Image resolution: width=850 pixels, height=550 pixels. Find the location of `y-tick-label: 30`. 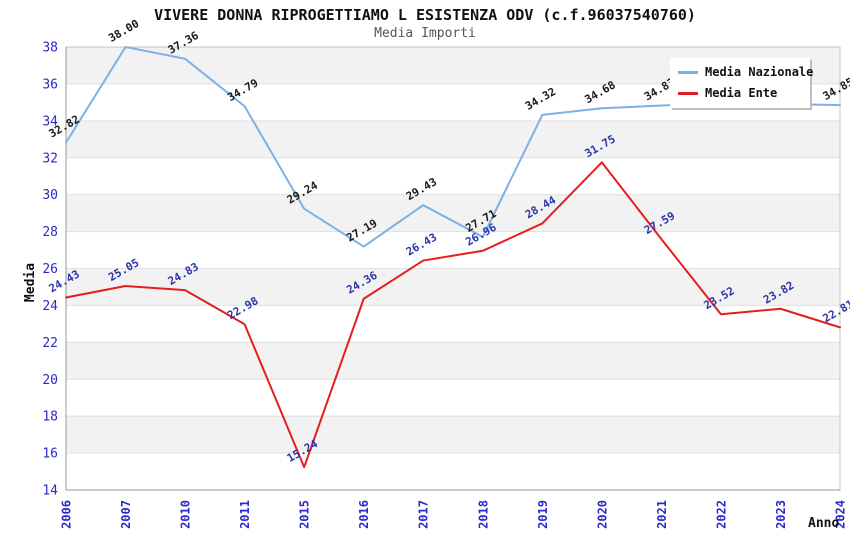

y-tick-label: 30 is located at coordinates (50, 195).